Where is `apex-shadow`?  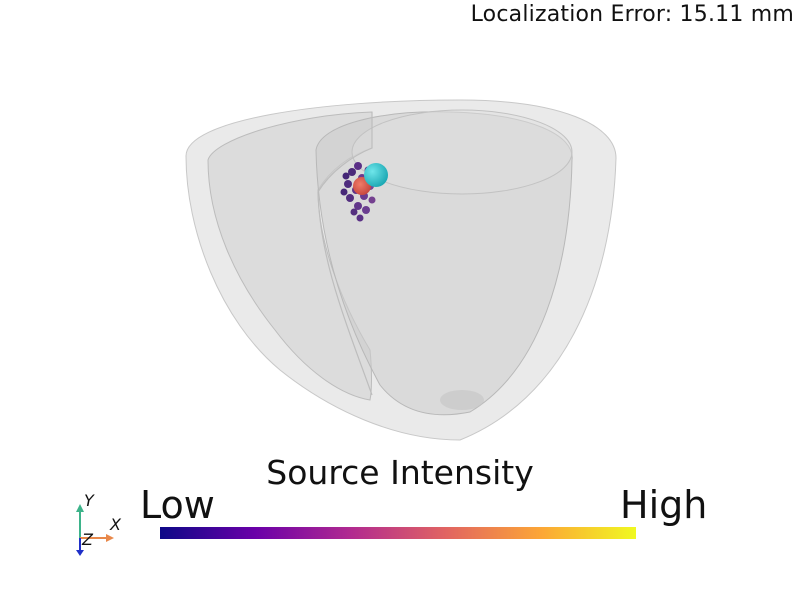
apex-shadow is located at coordinates (462, 400).